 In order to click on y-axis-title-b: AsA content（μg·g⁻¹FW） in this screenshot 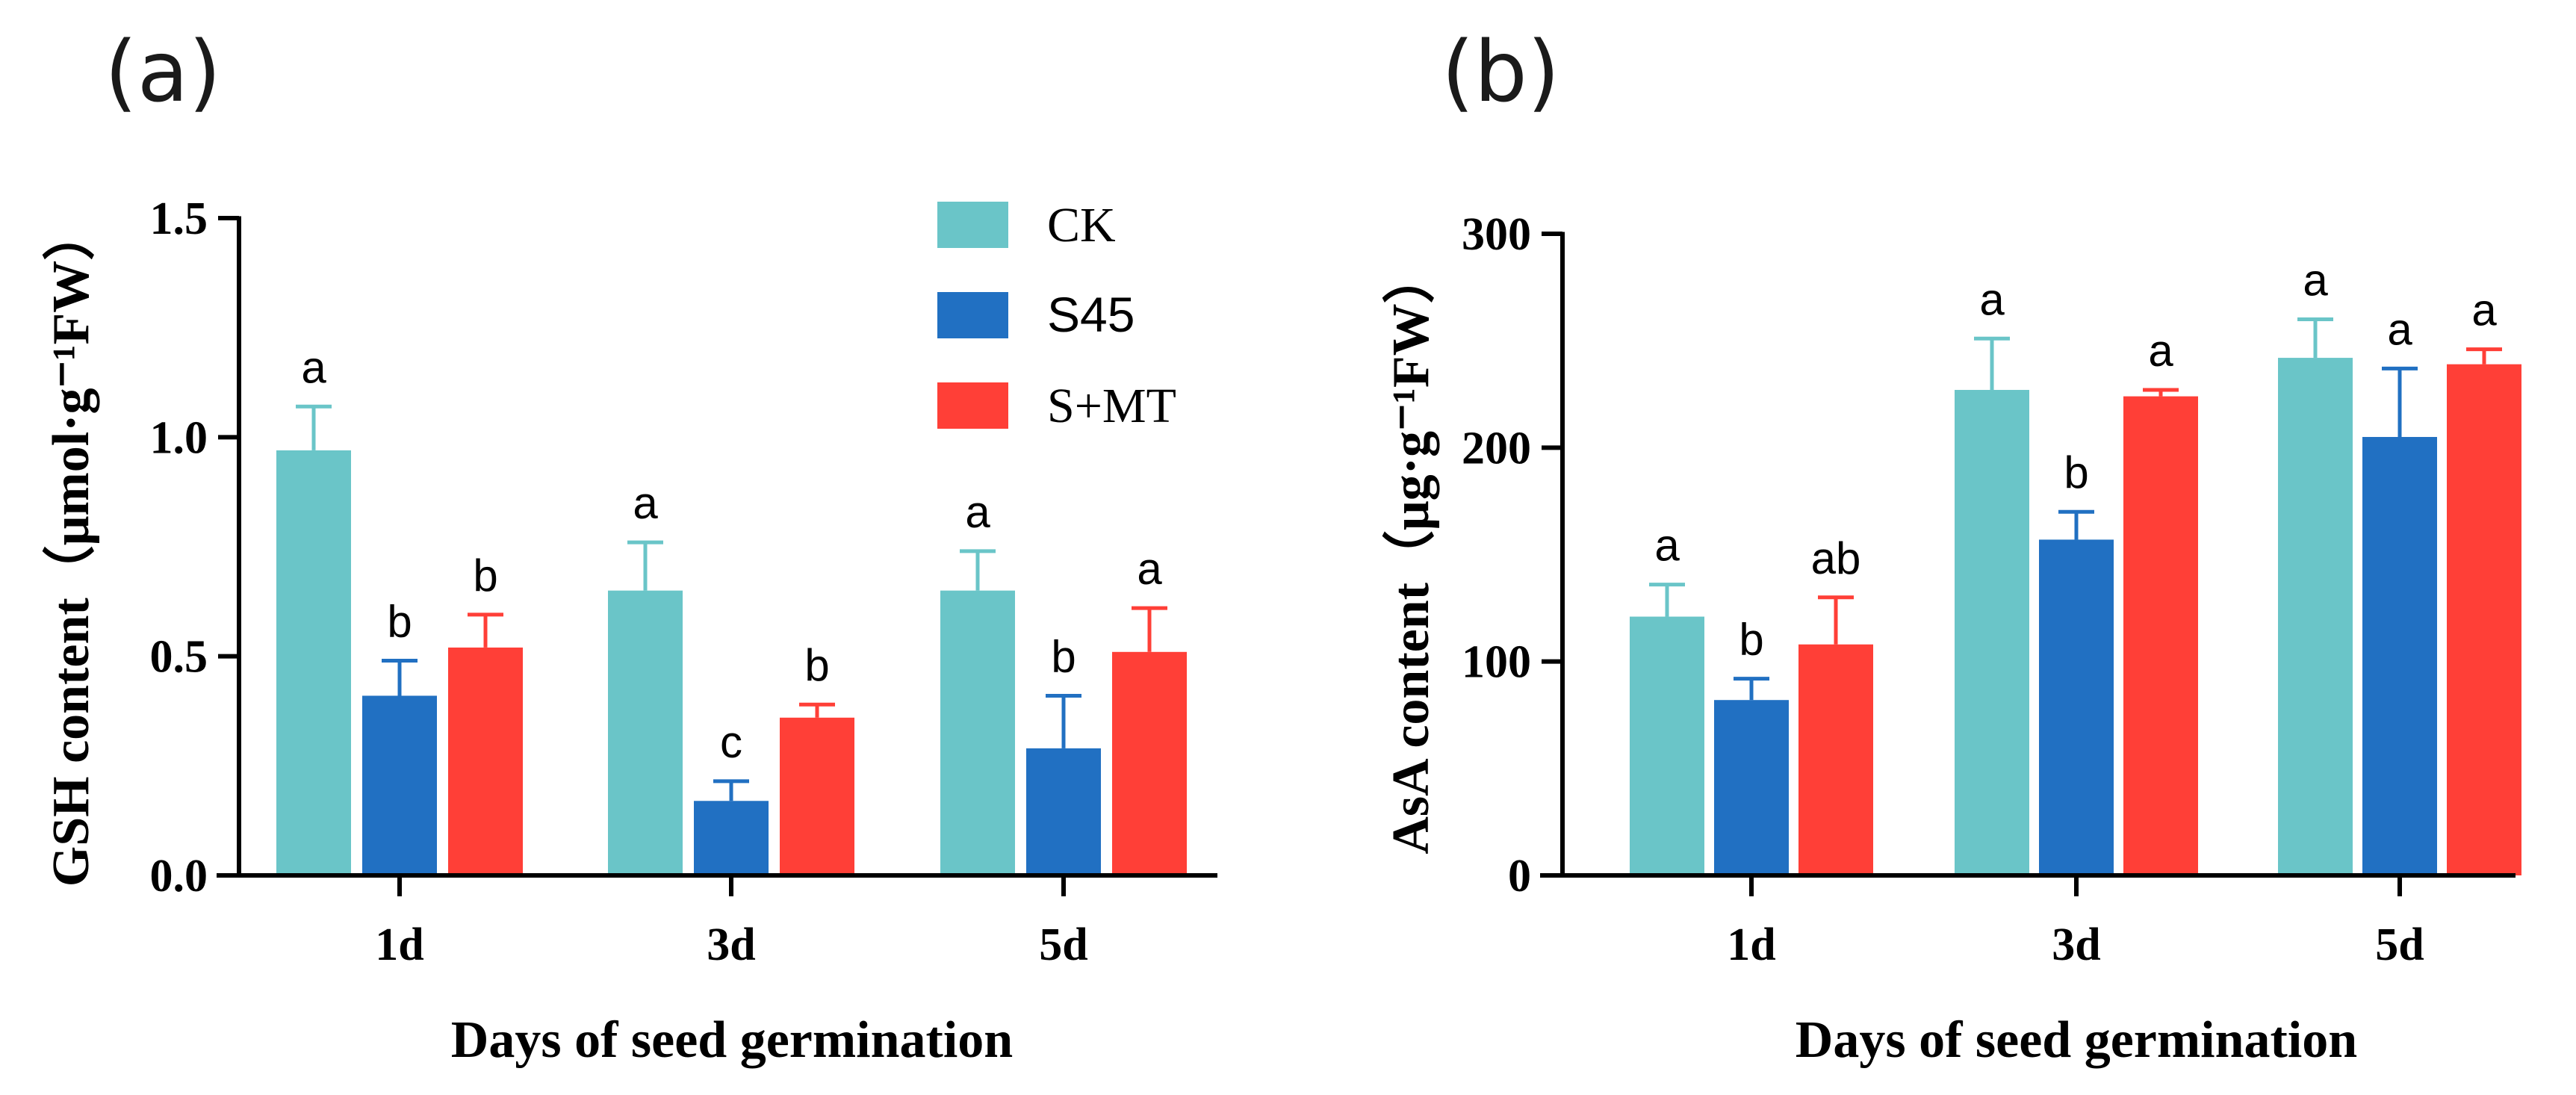, I will do `click(1411, 552)`.